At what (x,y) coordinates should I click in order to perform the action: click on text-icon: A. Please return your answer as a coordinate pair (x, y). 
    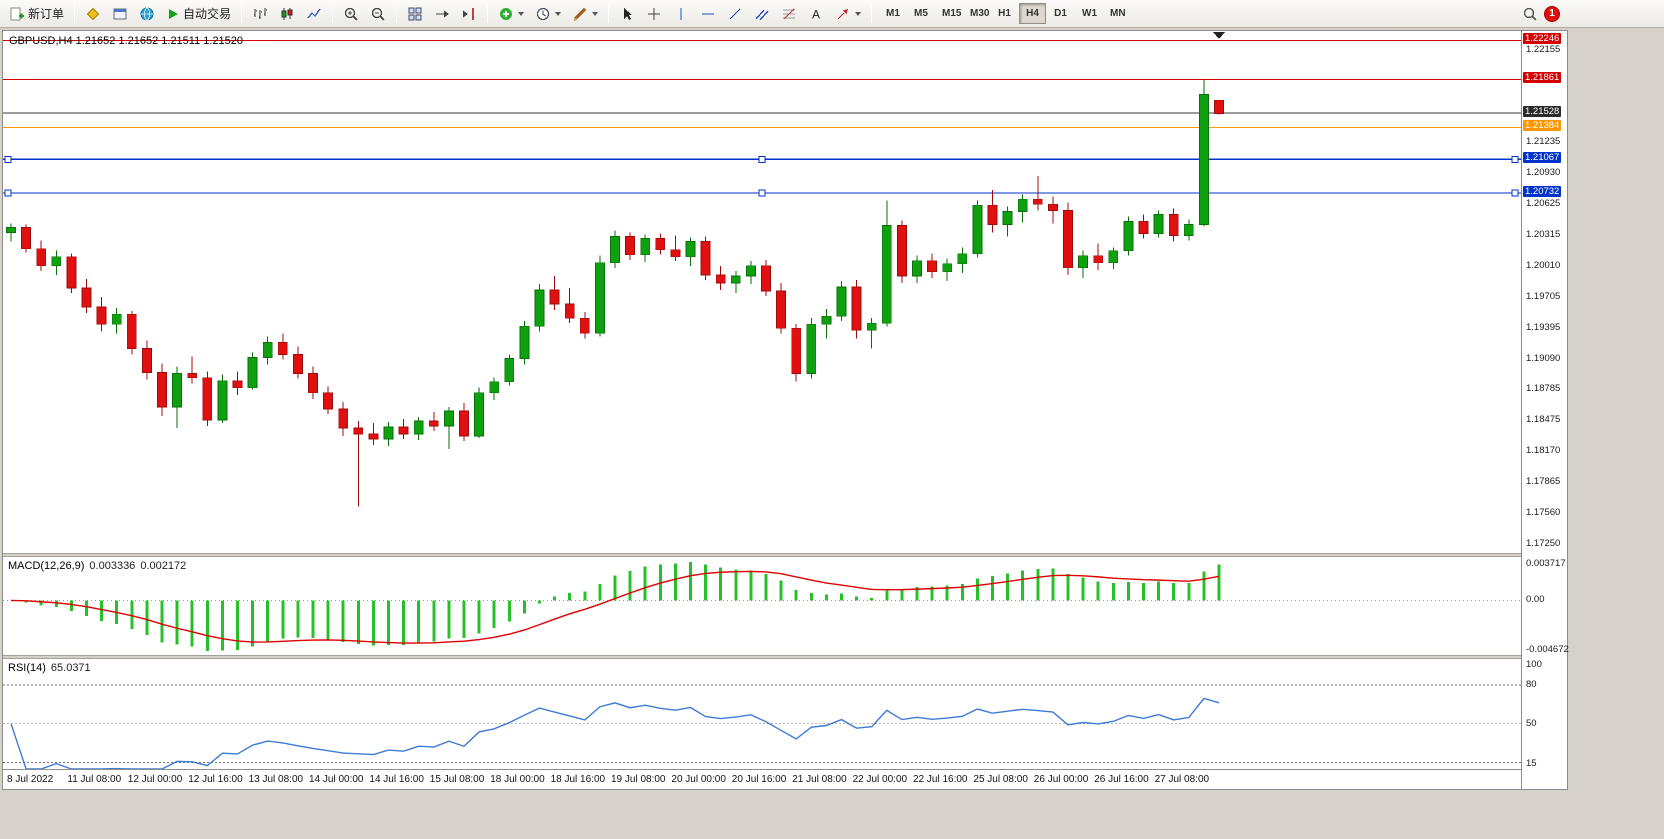
    Looking at the image, I should click on (816, 14).